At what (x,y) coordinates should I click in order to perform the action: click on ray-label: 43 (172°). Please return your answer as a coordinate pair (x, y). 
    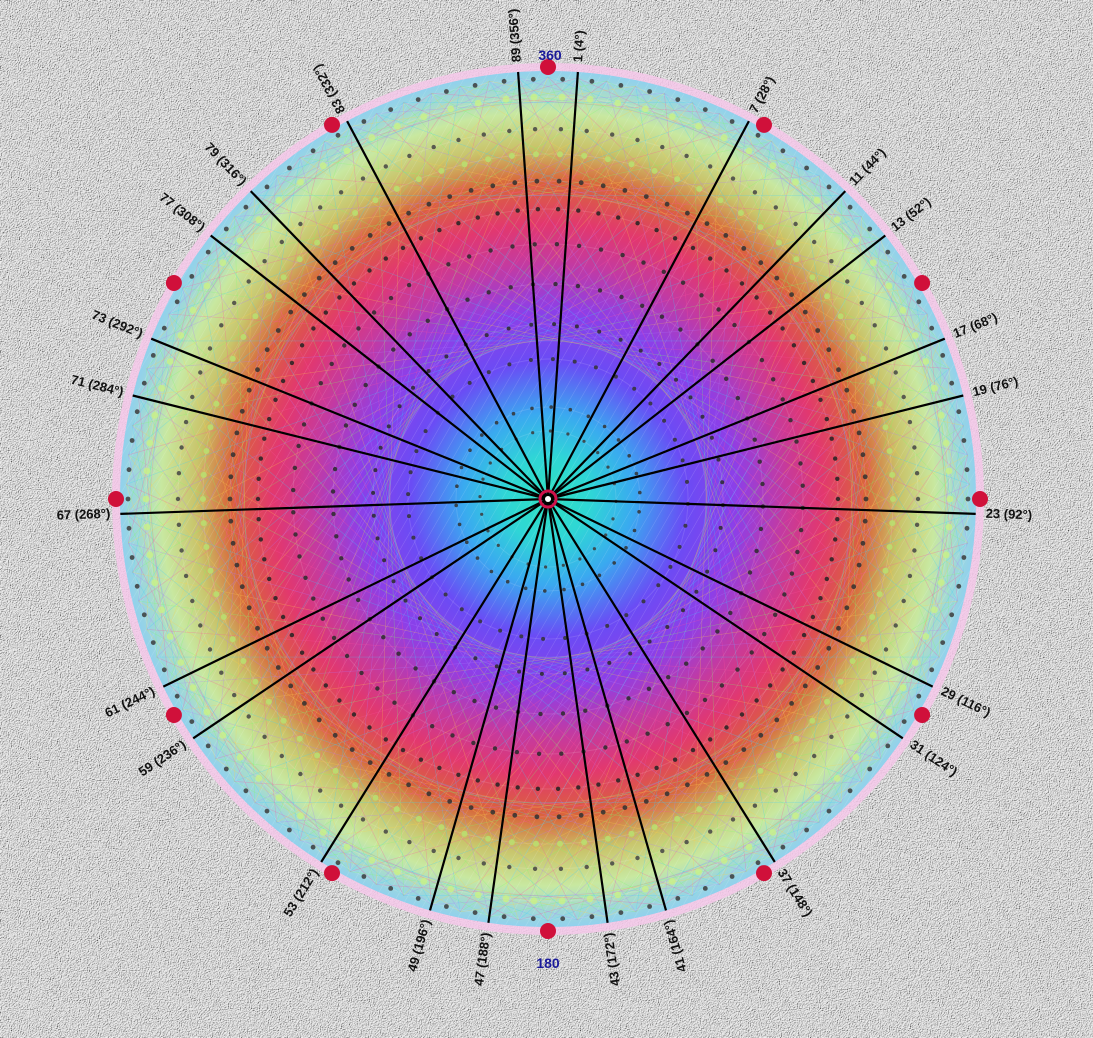
    Looking at the image, I should click on (612, 959).